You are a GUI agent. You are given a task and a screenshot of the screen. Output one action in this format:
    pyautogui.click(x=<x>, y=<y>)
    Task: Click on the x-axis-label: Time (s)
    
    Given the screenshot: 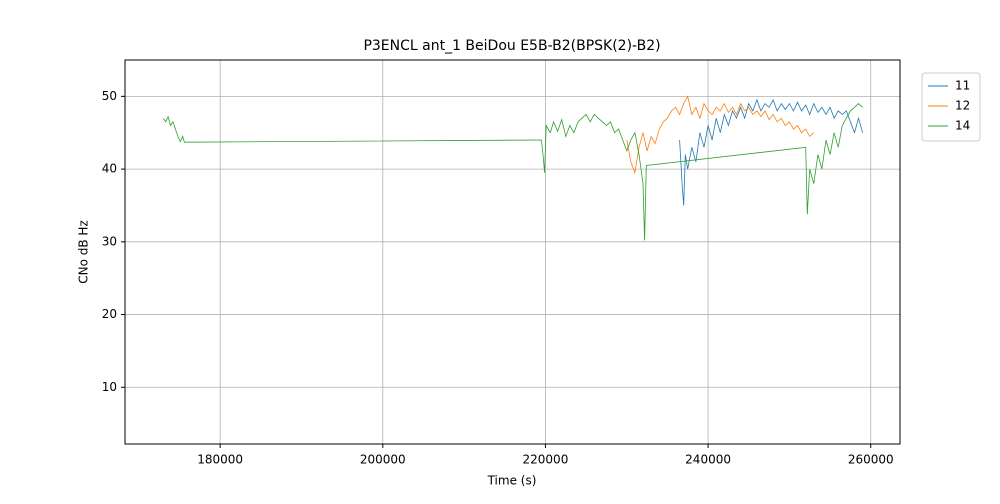 What is the action you would take?
    pyautogui.click(x=512, y=481)
    